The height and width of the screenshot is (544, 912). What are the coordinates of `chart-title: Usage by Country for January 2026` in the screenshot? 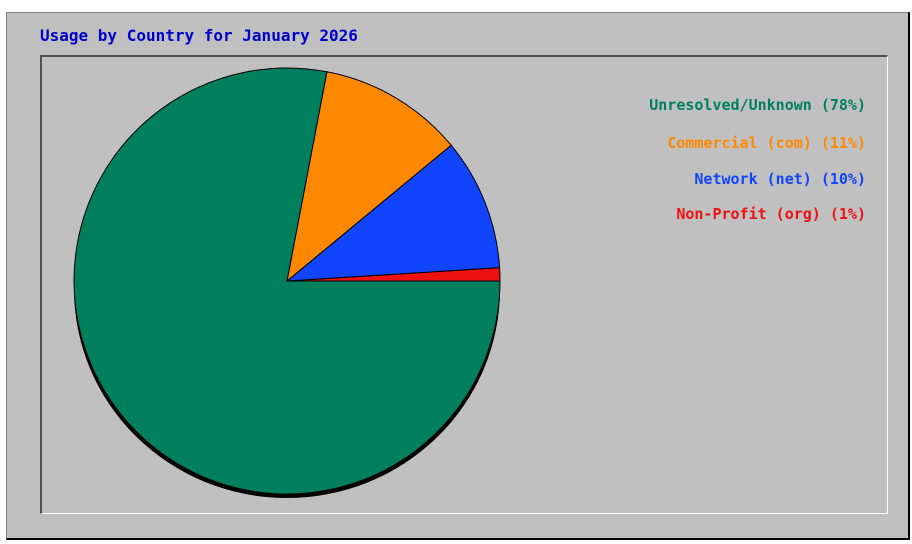 It's located at (199, 35).